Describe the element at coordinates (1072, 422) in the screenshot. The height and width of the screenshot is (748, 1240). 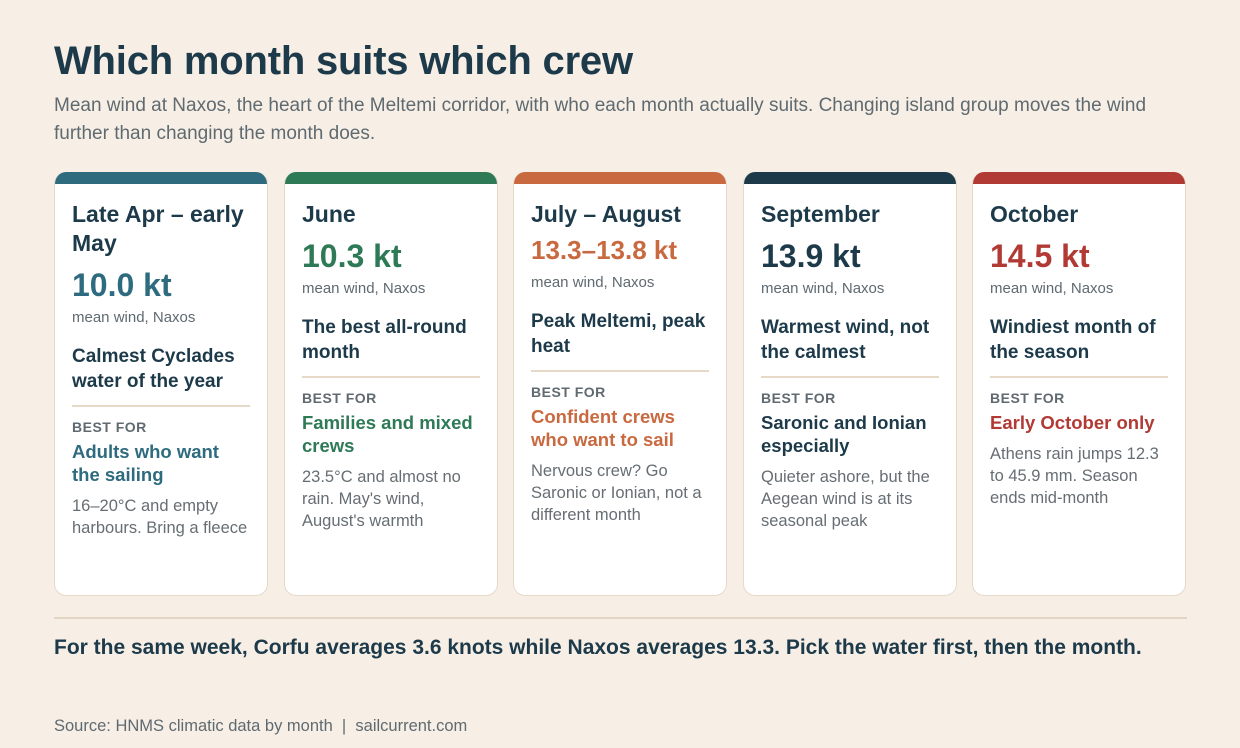
I see `card-best-value: Early October only` at that location.